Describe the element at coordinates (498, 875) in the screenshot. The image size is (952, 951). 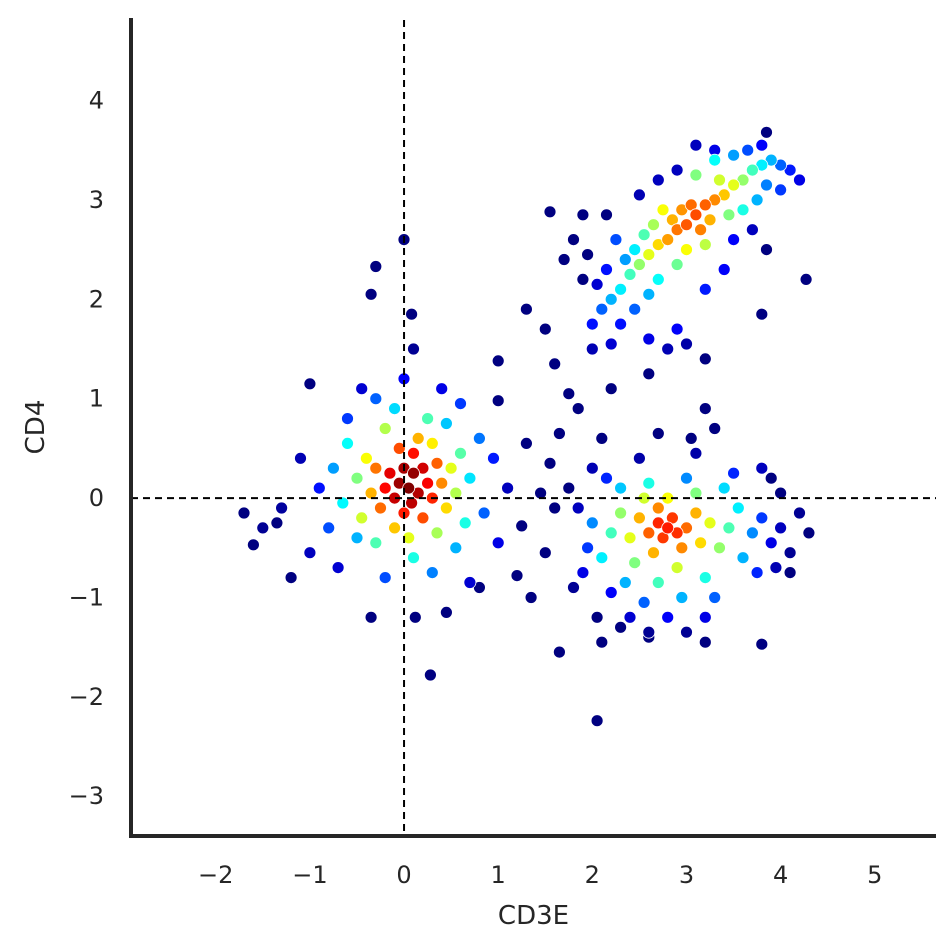
I see `x-tick-label: 1` at that location.